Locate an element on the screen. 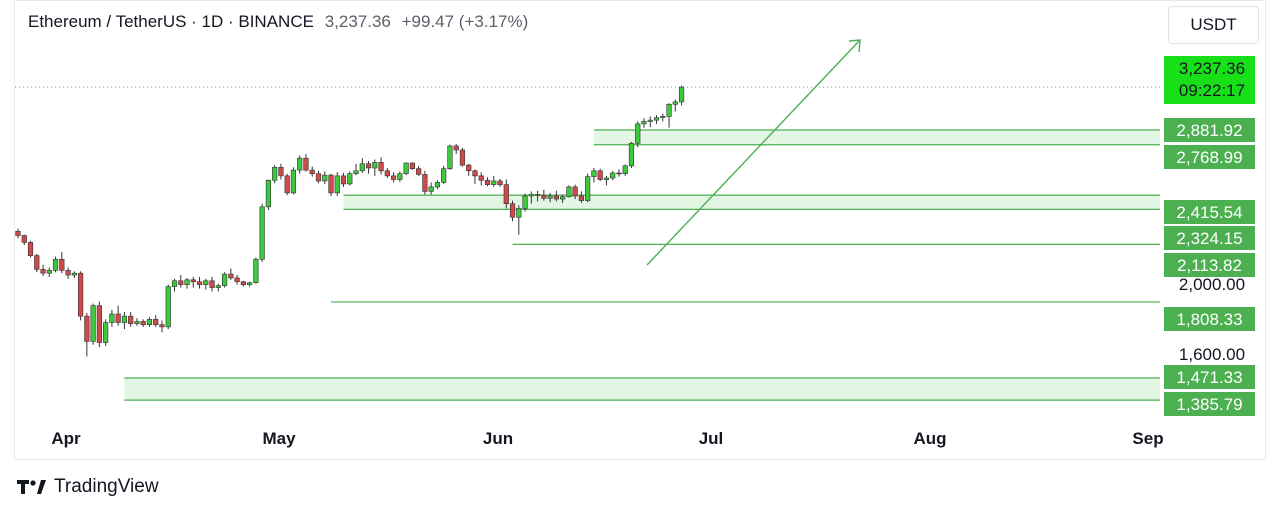  time-tick-label: Sep is located at coordinates (1147, 438).